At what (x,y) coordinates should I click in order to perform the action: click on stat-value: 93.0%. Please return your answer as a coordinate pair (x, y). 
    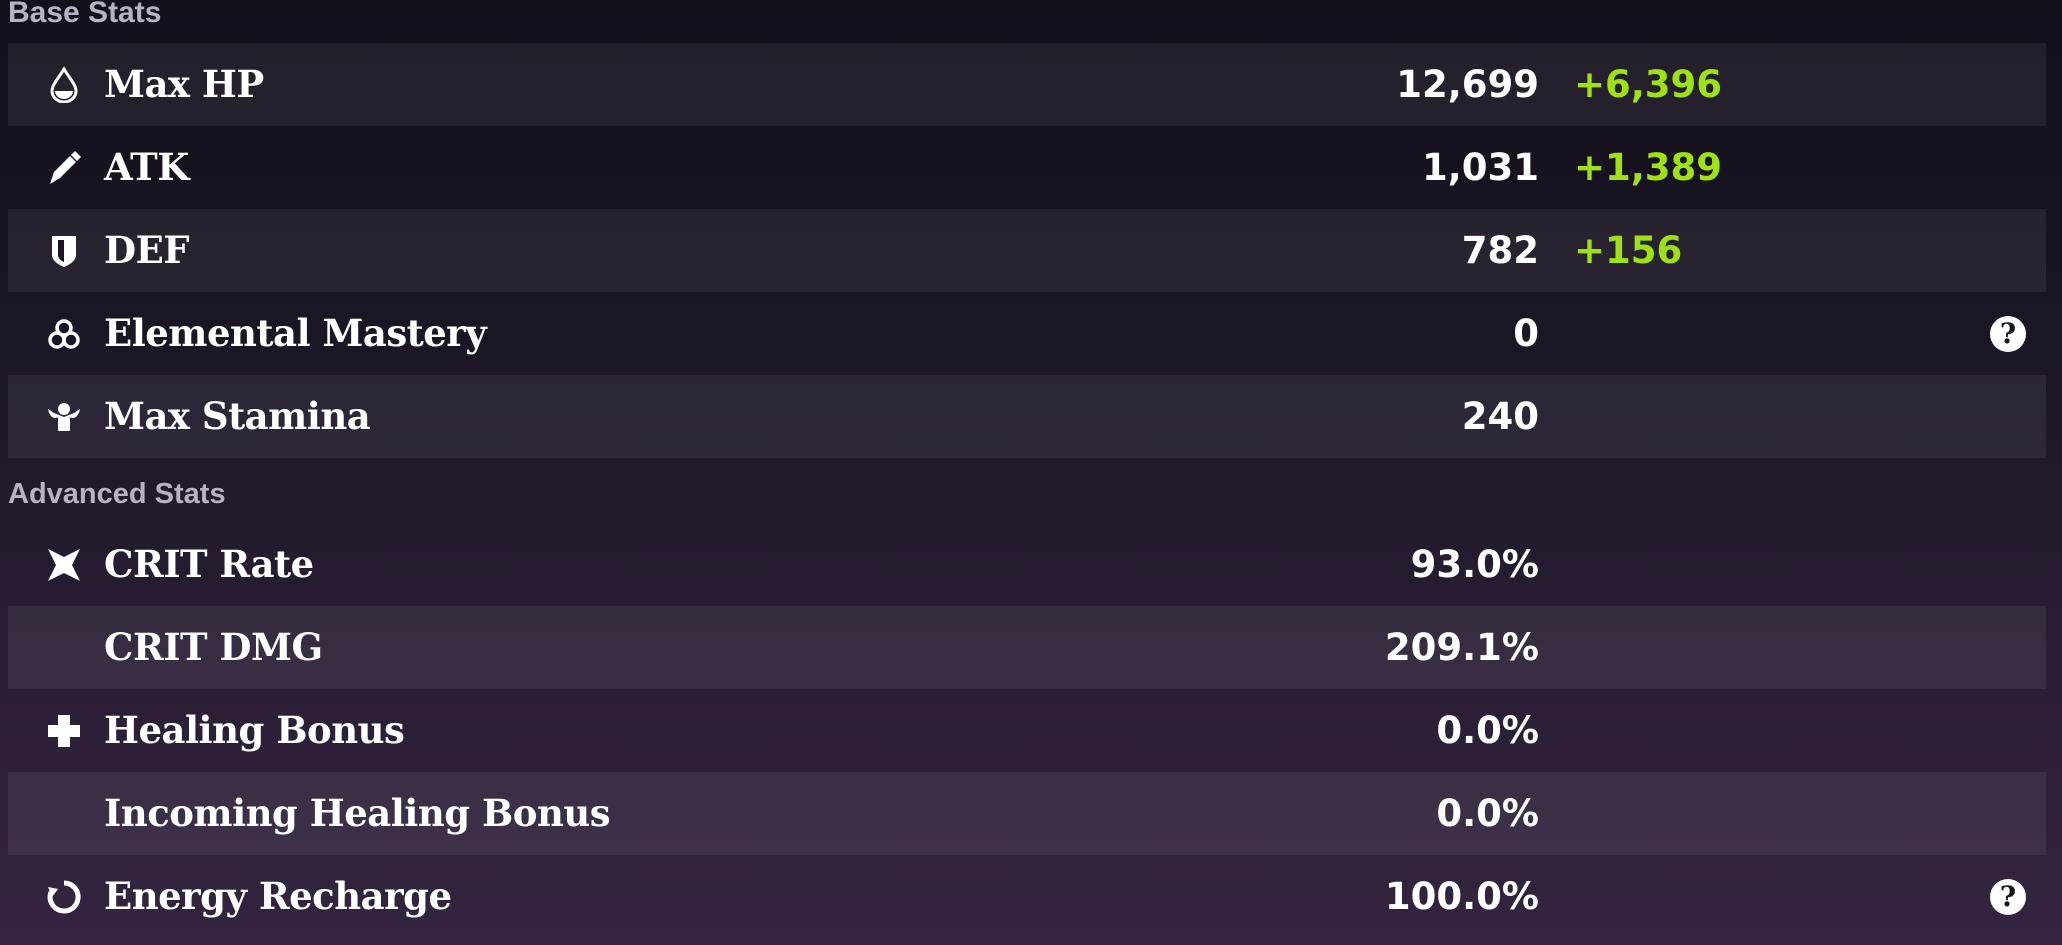
    Looking at the image, I should click on (1474, 564).